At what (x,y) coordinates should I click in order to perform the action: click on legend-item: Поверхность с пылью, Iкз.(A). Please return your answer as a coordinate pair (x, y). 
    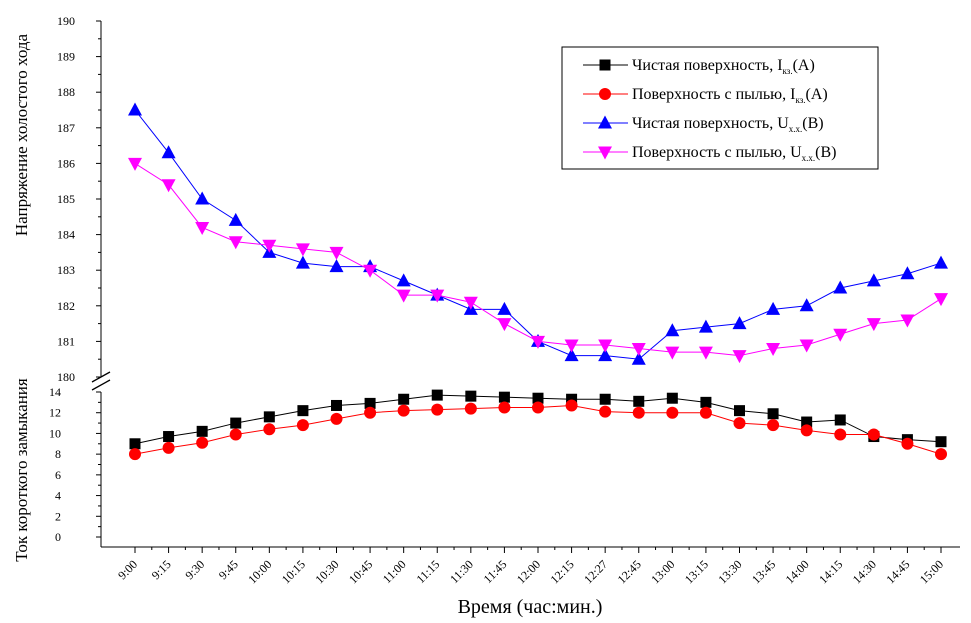
    Looking at the image, I should click on (705, 95).